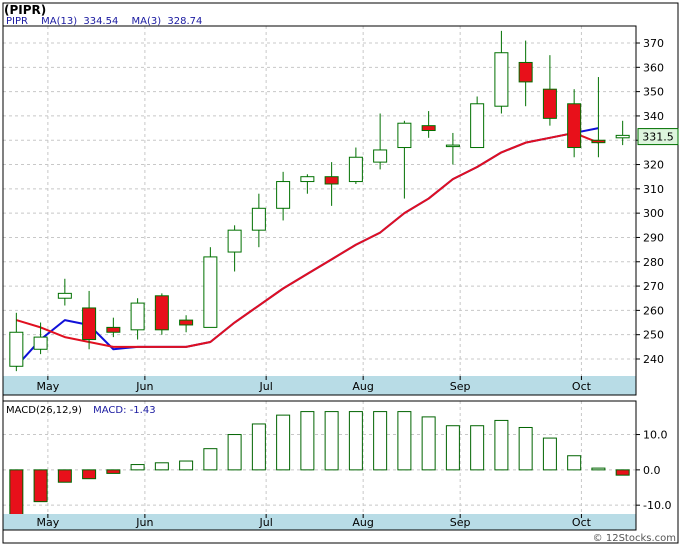 The width and height of the screenshot is (680, 550). Describe the element at coordinates (184, 21) in the screenshot. I see `legend-ma3-value: 328.74` at that location.